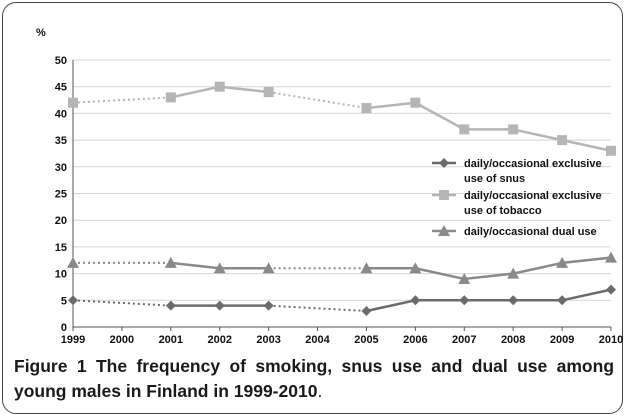 The image size is (627, 420). Describe the element at coordinates (61, 221) in the screenshot. I see `y-tick-label: 20` at that location.